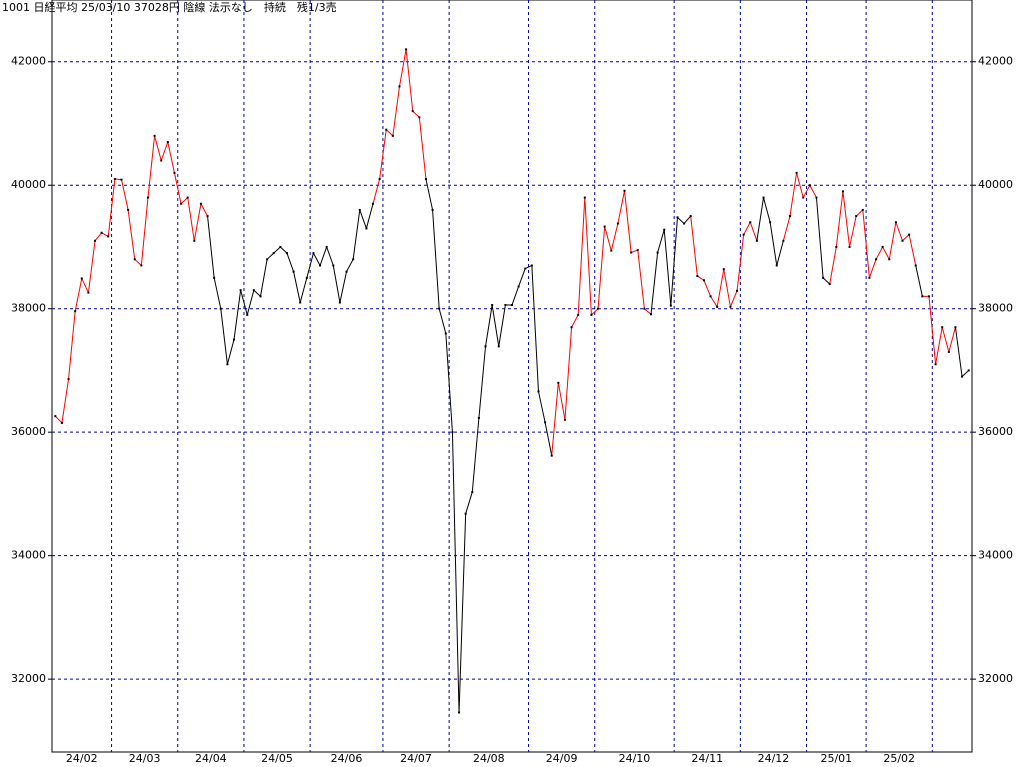 The height and width of the screenshot is (767, 1024). Describe the element at coordinates (145, 758) in the screenshot. I see `x-tick-label: 24/03` at that location.